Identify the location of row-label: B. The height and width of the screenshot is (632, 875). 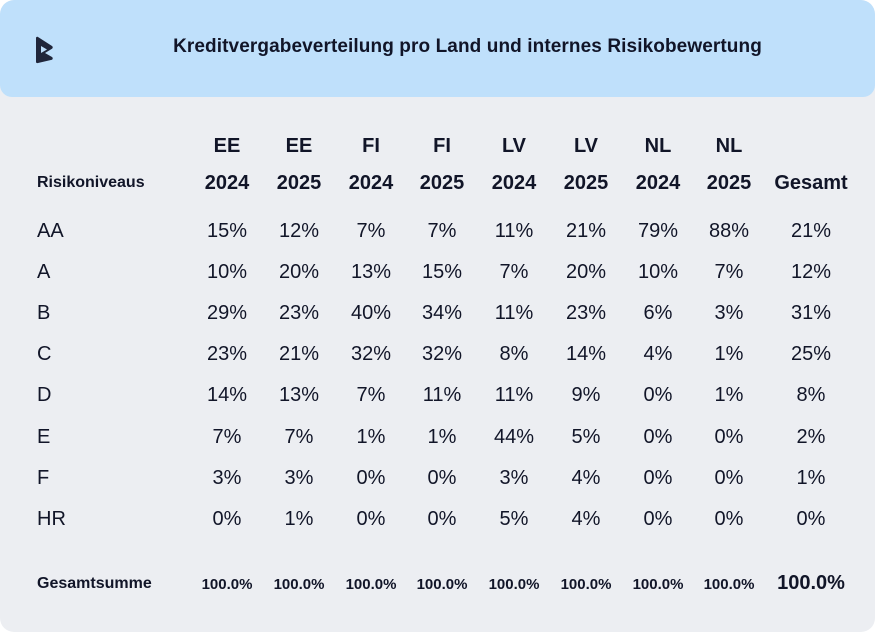
(44, 313).